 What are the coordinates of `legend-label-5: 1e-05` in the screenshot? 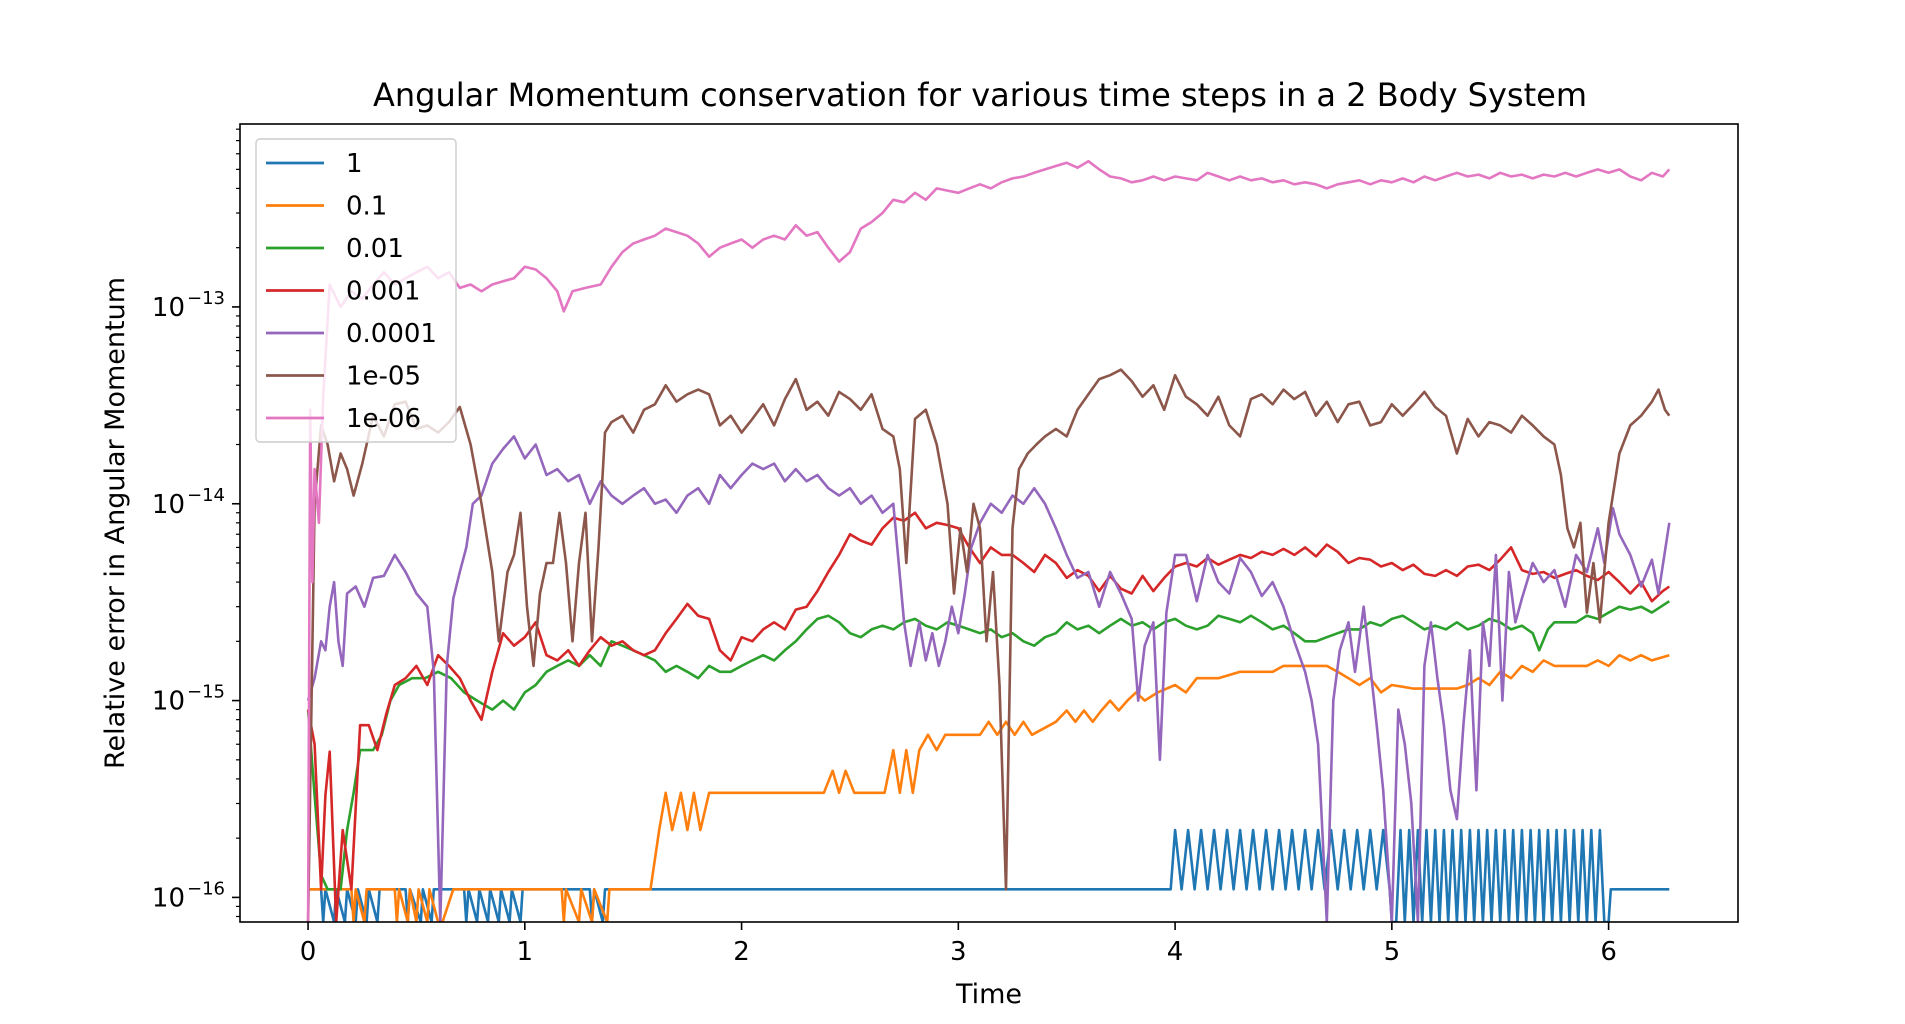 It's located at (383, 377).